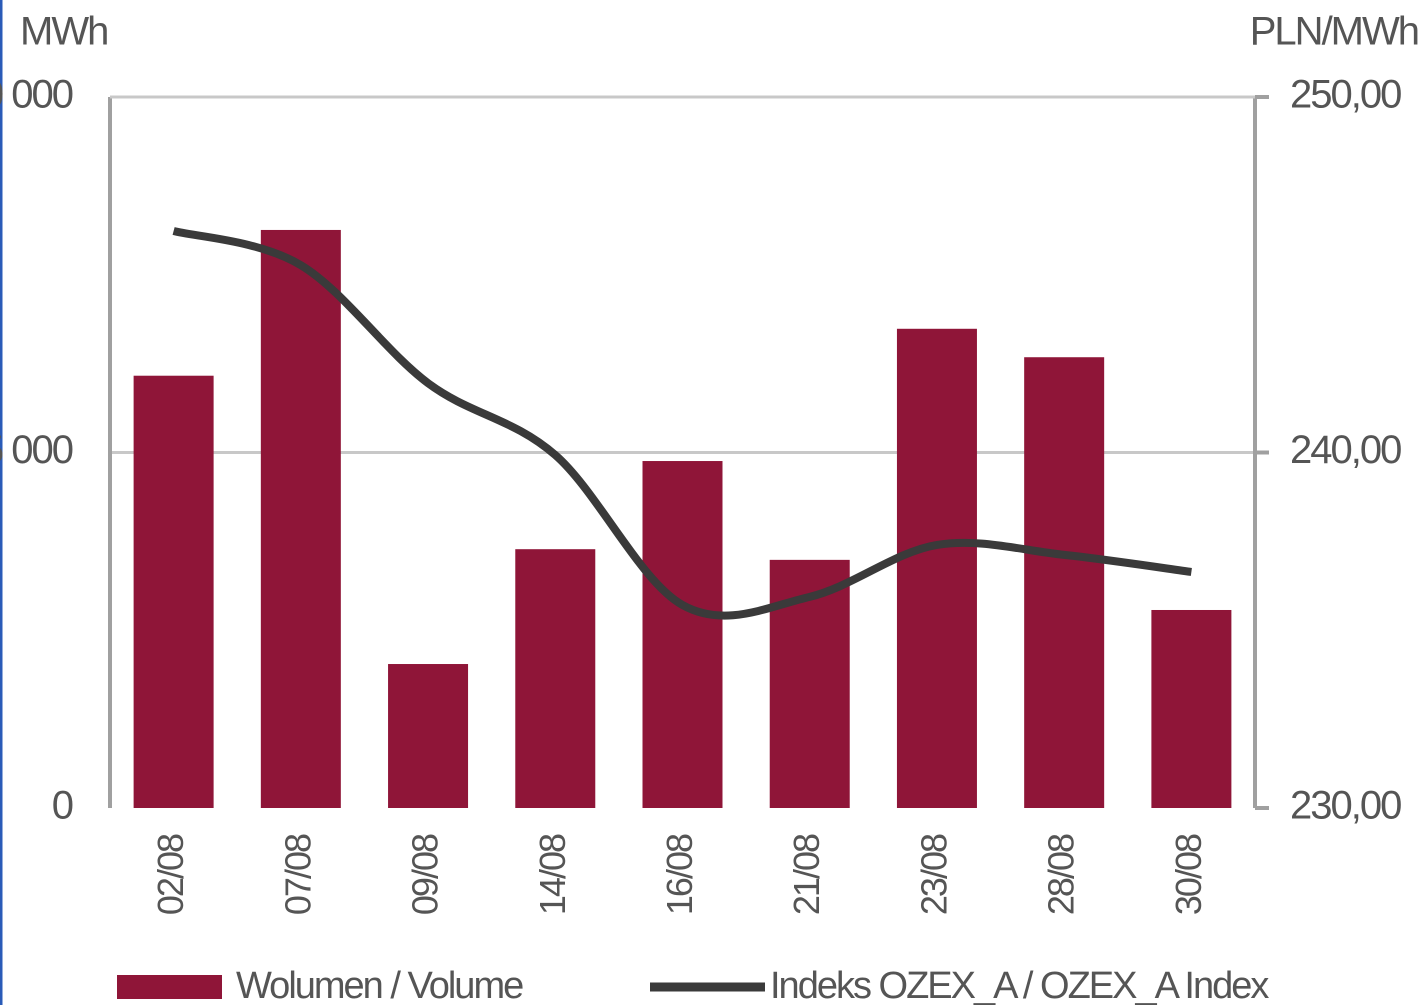 The image size is (1422, 1005). I want to click on x-tick-label: 28/08, so click(1061, 874).